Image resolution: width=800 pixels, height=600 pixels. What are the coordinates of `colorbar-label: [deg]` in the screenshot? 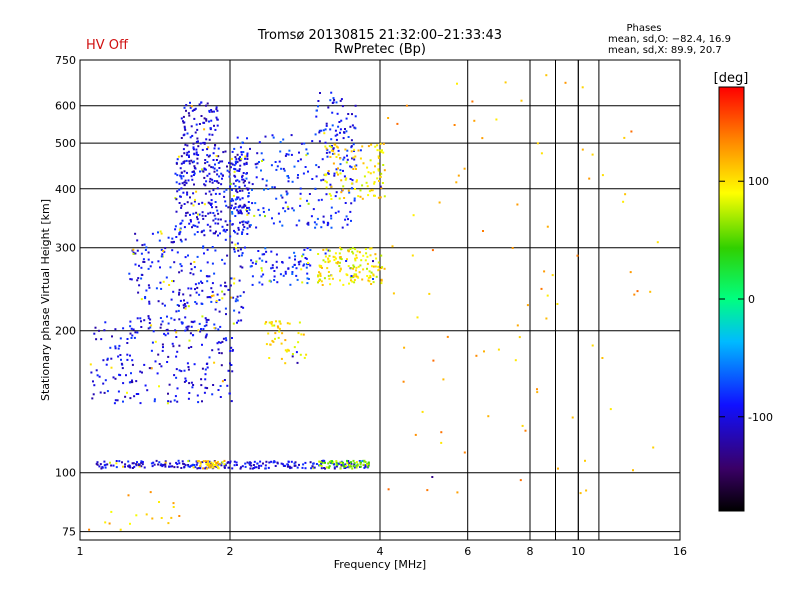 It's located at (731, 78).